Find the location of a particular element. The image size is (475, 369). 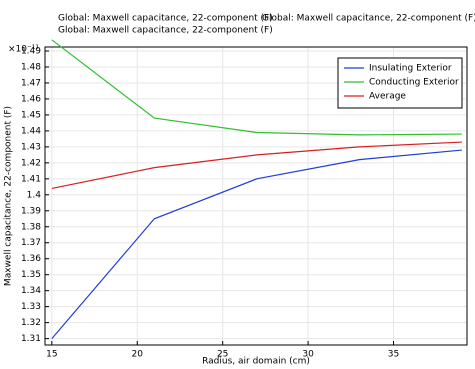

legend-box is located at coordinates (400, 83).